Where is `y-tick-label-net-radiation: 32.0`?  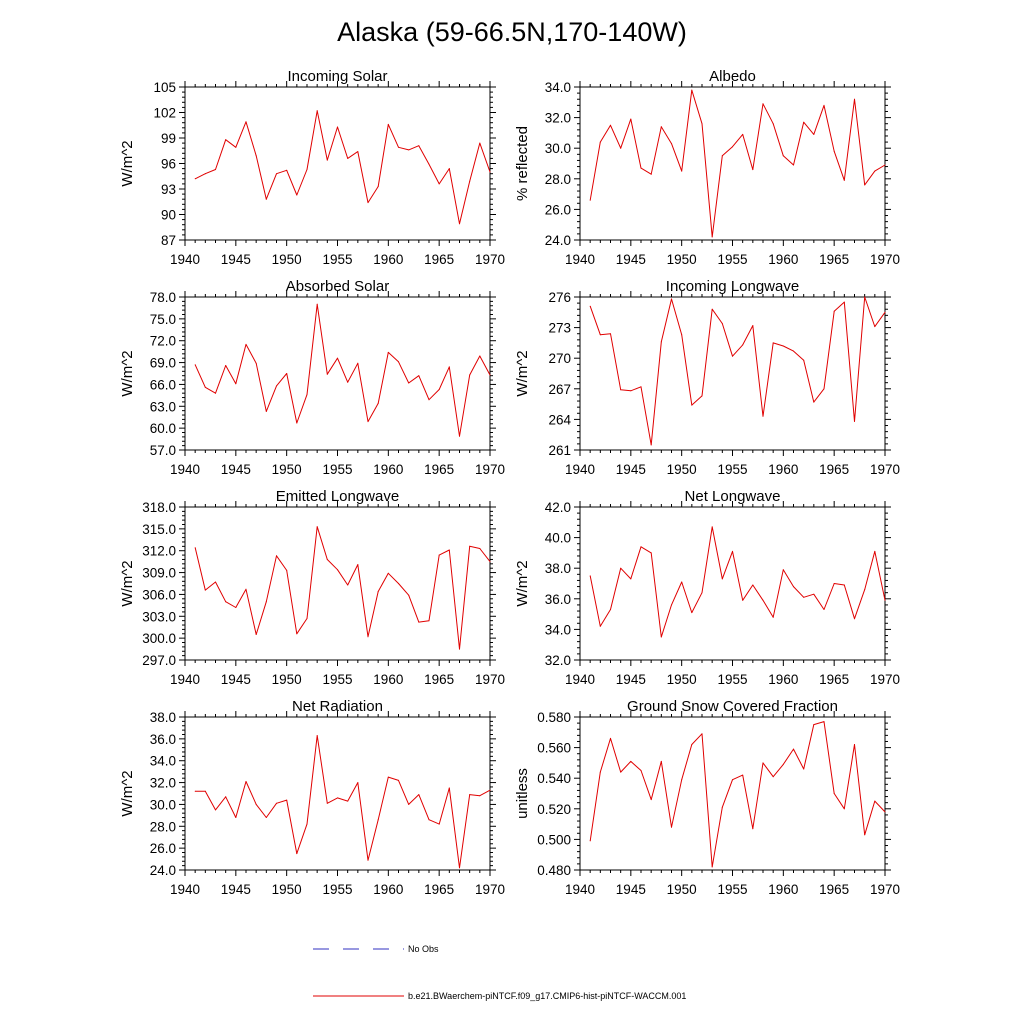 y-tick-label-net-radiation: 32.0 is located at coordinates (163, 783).